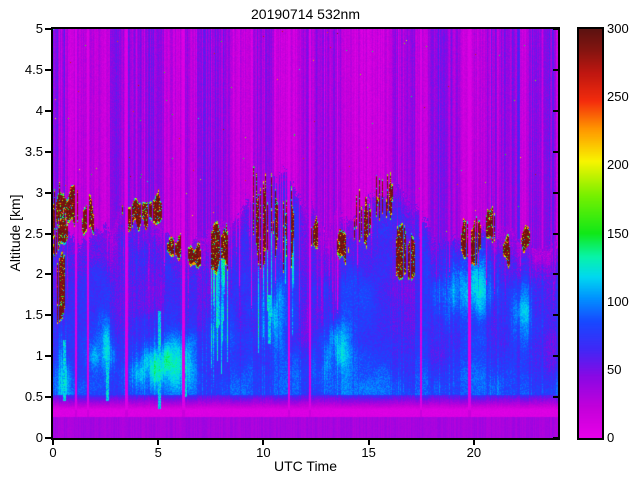  What do you see at coordinates (611, 437) in the screenshot?
I see `colorbar-tick-label: 0` at bounding box center [611, 437].